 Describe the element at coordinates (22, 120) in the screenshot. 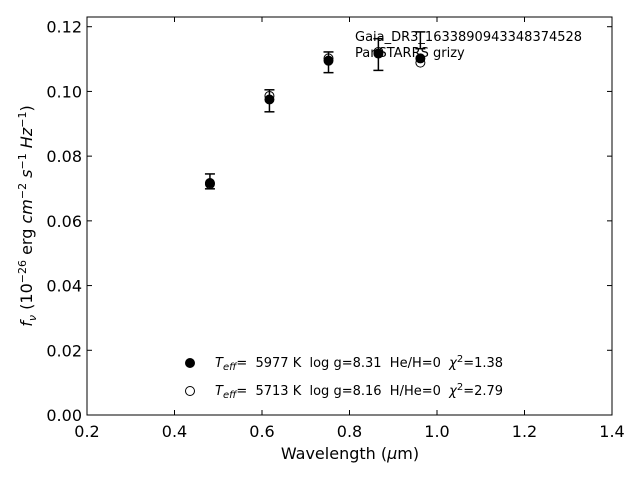

I see `y-label-exp4: −1` at that location.